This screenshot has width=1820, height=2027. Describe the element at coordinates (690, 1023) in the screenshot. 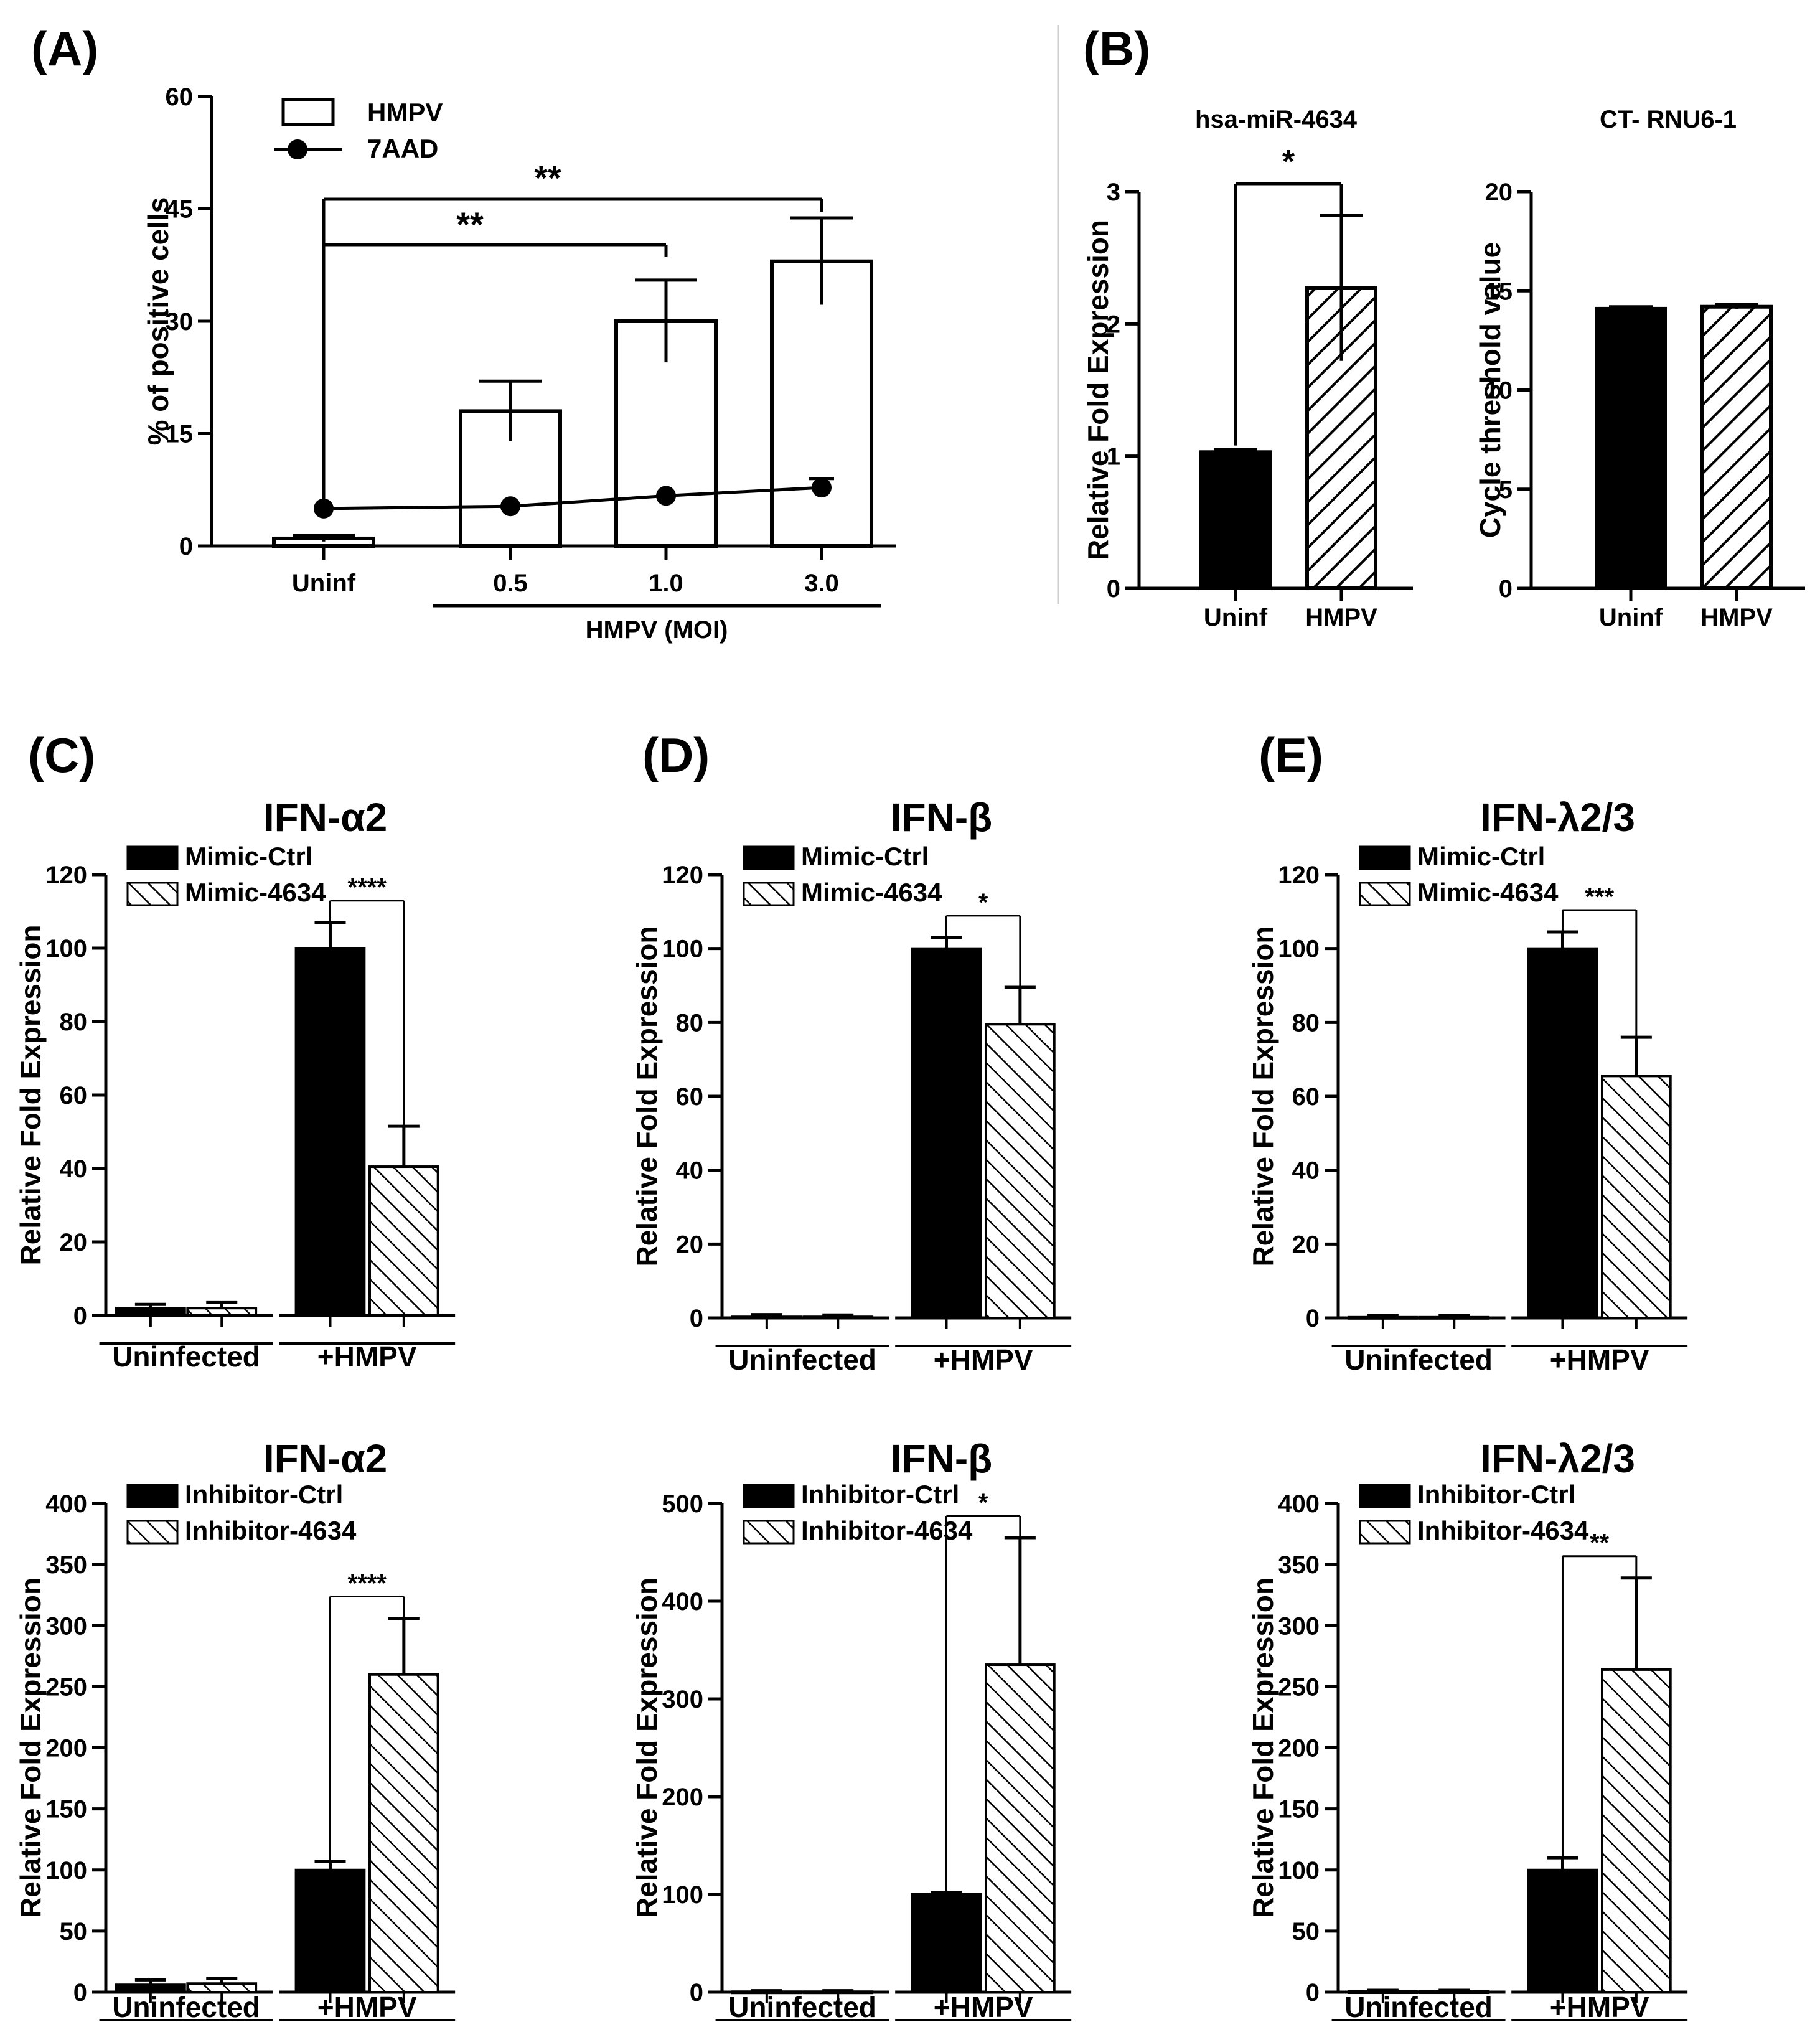

I see `y-tick-label: 80` at that location.